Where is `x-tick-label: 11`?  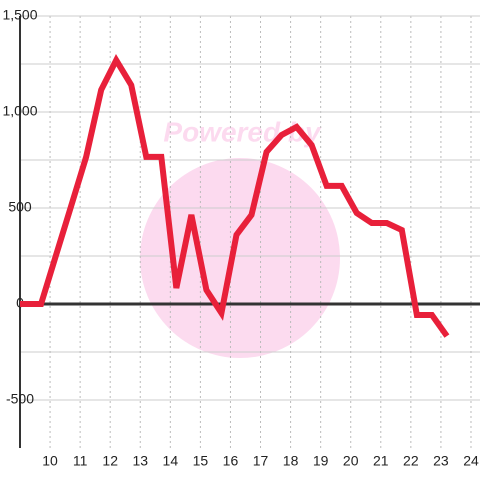 x-tick-label: 11 is located at coordinates (80, 461).